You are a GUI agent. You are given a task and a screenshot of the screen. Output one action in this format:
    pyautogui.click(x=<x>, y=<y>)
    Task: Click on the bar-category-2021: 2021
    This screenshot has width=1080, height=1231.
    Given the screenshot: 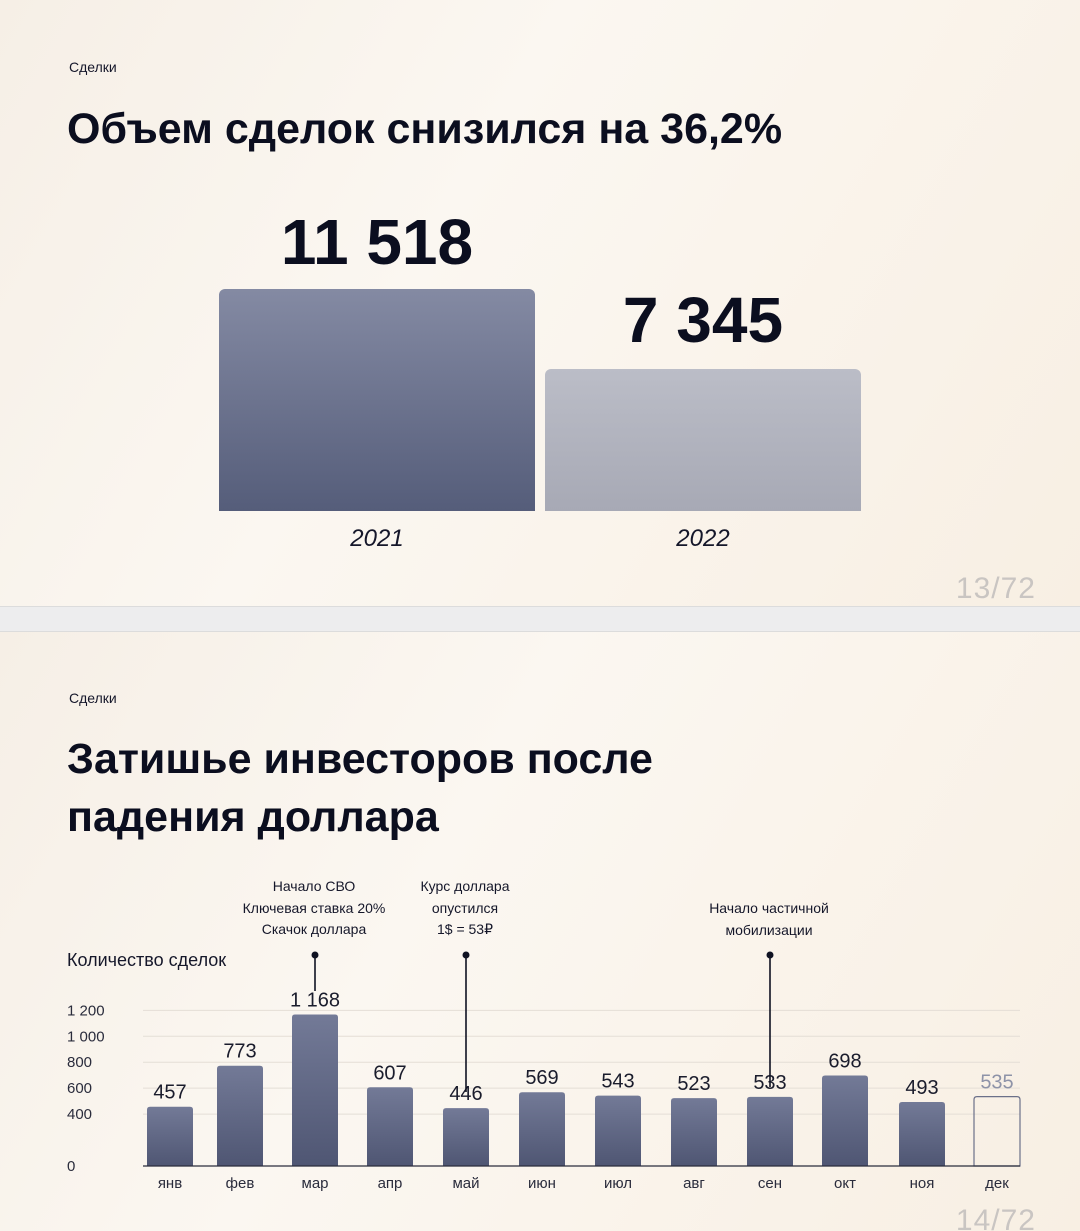 What is the action you would take?
    pyautogui.click(x=377, y=538)
    